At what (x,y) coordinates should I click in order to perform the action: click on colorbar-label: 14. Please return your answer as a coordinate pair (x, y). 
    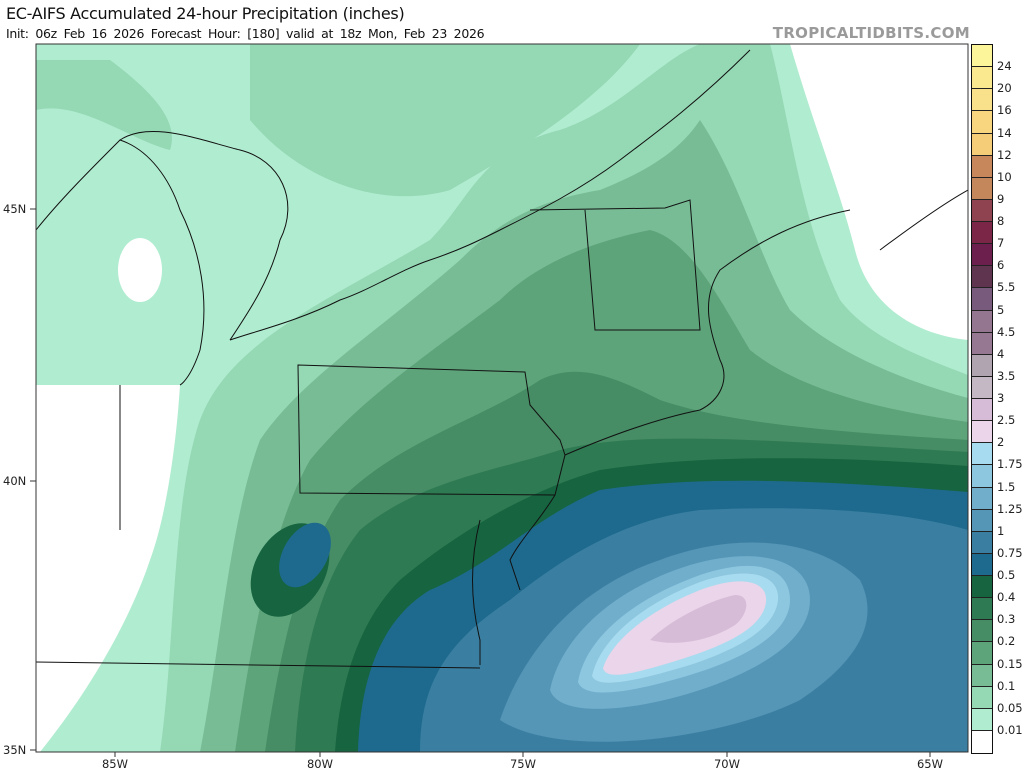
    Looking at the image, I should click on (1004, 132).